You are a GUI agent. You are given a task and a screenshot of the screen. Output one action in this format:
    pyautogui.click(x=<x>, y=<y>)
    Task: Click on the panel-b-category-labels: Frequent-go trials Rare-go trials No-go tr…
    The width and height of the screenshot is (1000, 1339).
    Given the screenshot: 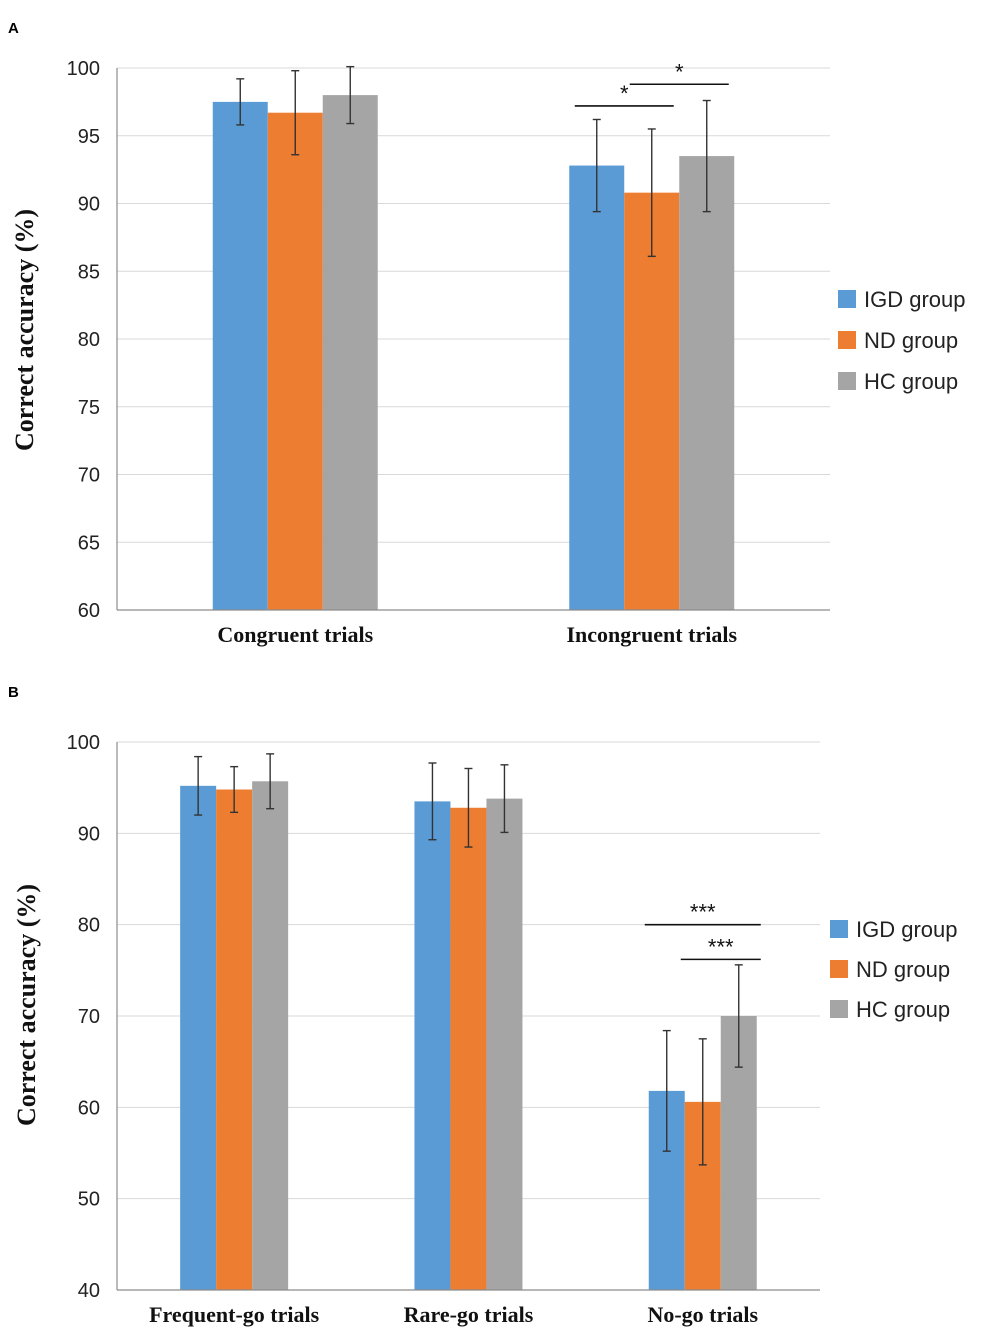 What is the action you would take?
    pyautogui.click(x=453, y=1314)
    